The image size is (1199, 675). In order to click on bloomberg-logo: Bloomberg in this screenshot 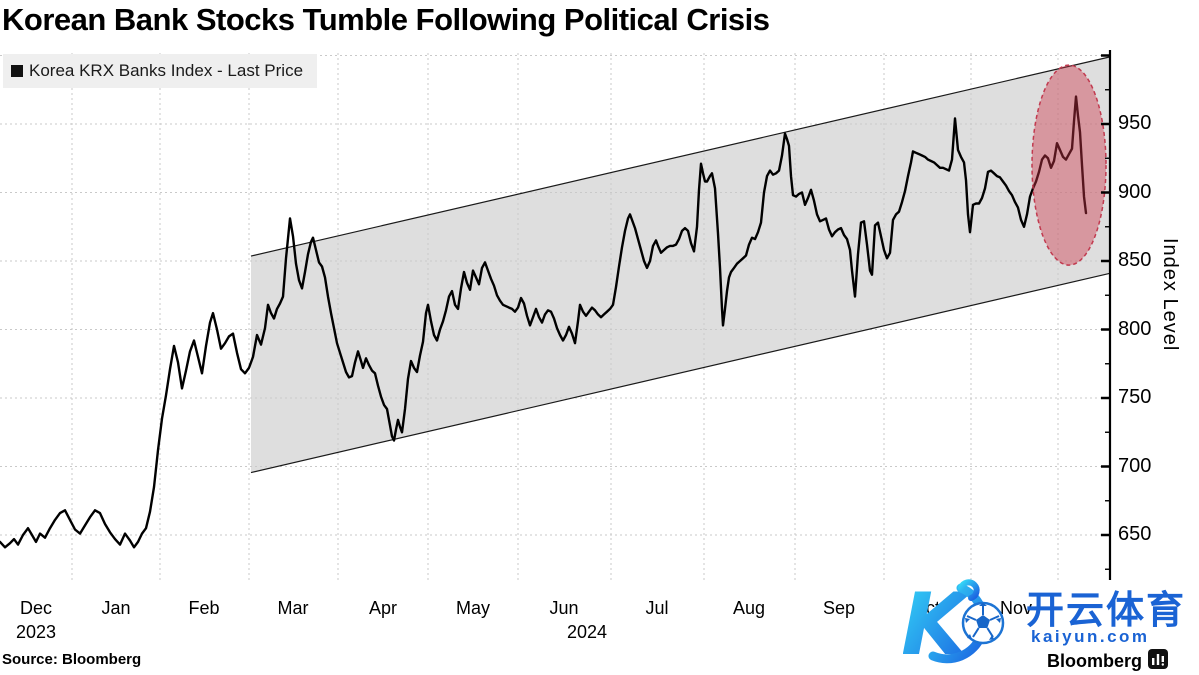, I will do `click(1108, 661)`.